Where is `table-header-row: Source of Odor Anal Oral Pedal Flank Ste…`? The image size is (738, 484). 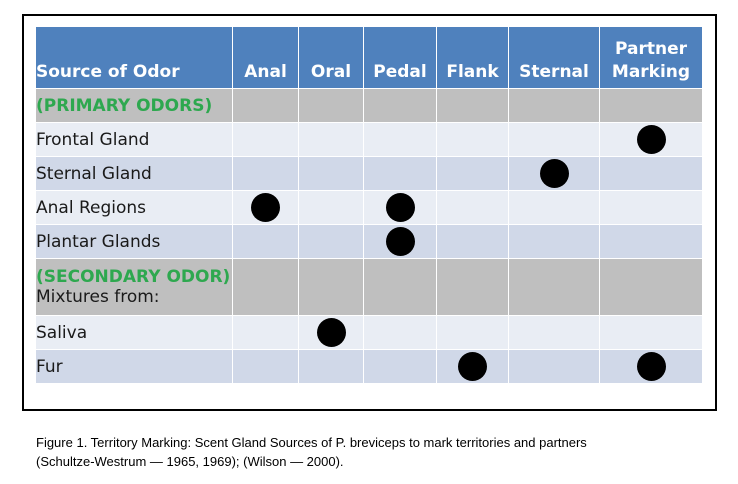
table-header-row: Source of Odor Anal Oral Pedal Flank Ste… is located at coordinates (369, 57).